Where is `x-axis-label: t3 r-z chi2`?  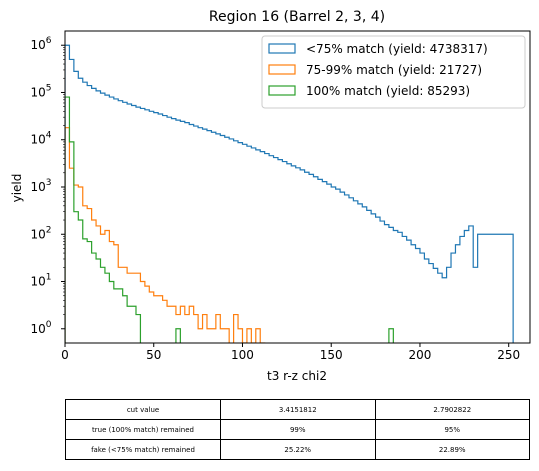 x-axis-label: t3 r-z chi2 is located at coordinates (297, 376).